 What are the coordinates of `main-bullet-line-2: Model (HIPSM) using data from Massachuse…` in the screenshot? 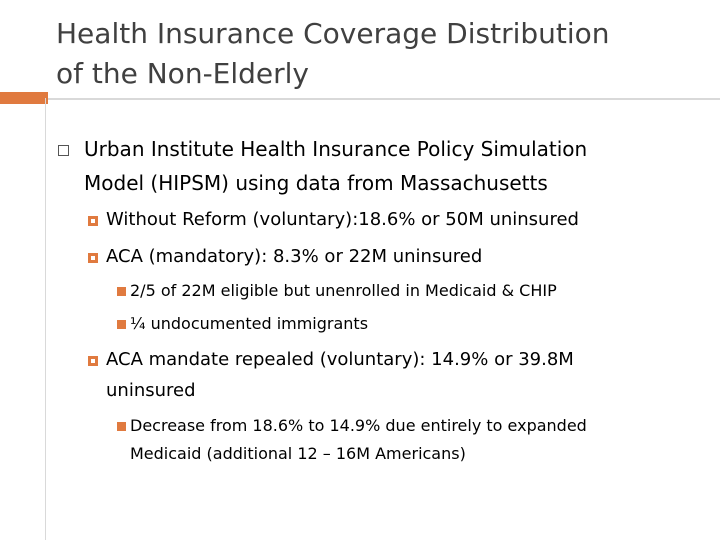 It's located at (316, 183).